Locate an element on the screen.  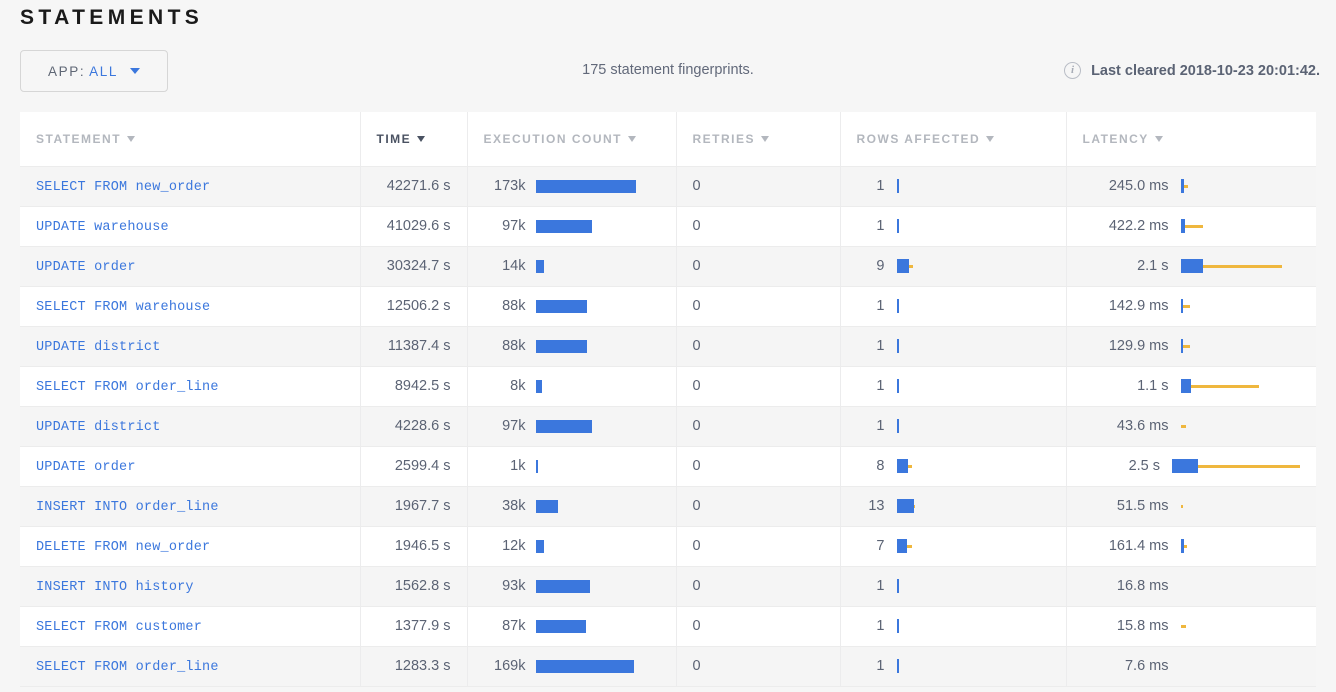
cell-statement: DELETE FROM new_order is located at coordinates (190, 546).